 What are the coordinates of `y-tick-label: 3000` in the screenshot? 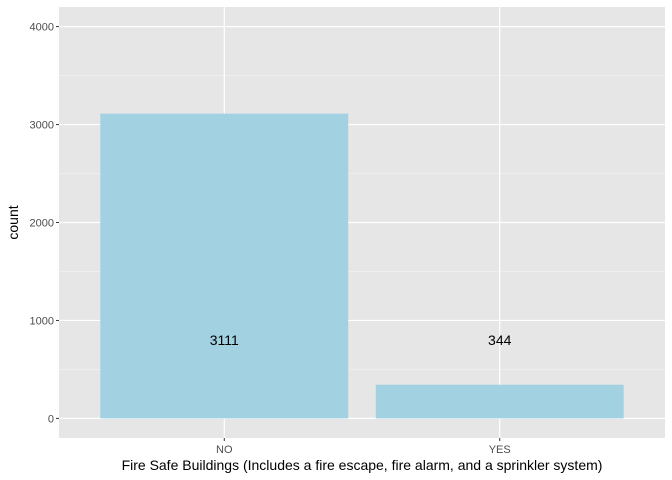 It's located at (42, 126).